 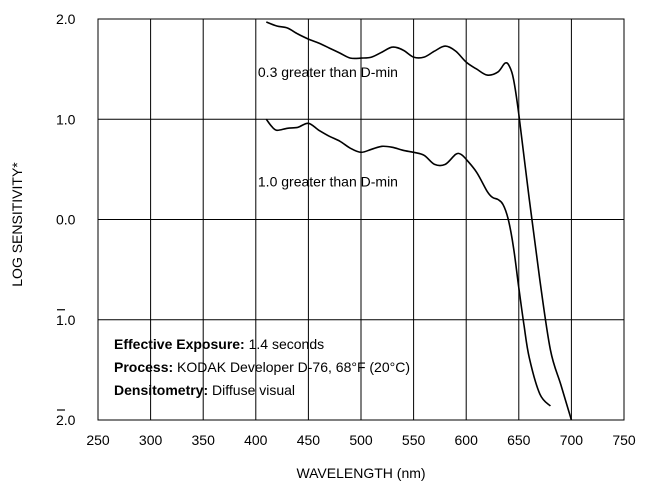 What do you see at coordinates (17, 224) in the screenshot?
I see `y-axis-title: LOG SENSITIVITY*` at bounding box center [17, 224].